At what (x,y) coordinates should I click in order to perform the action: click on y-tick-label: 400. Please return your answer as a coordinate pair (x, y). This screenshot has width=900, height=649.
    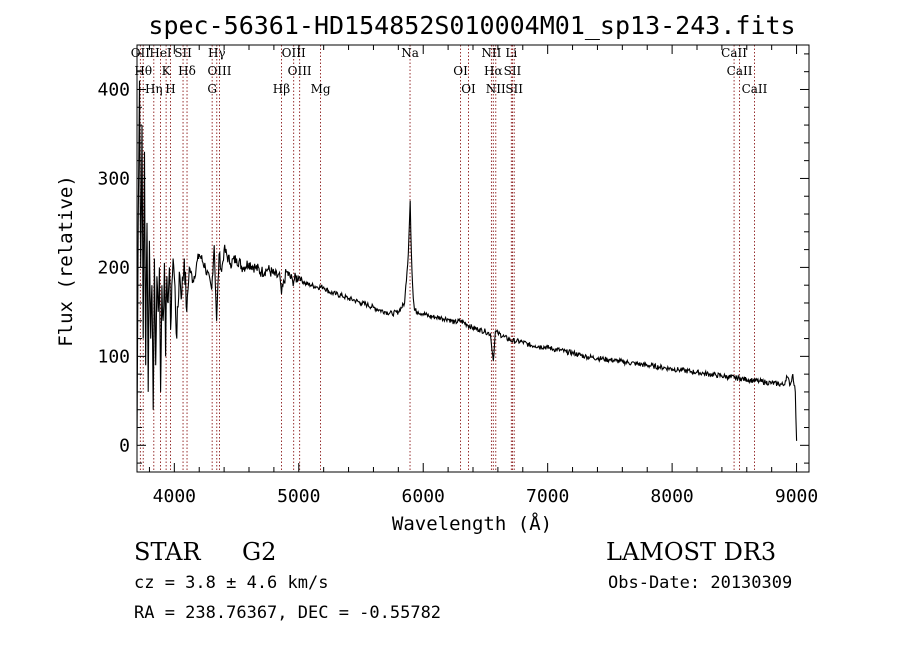
    Looking at the image, I should click on (113, 89).